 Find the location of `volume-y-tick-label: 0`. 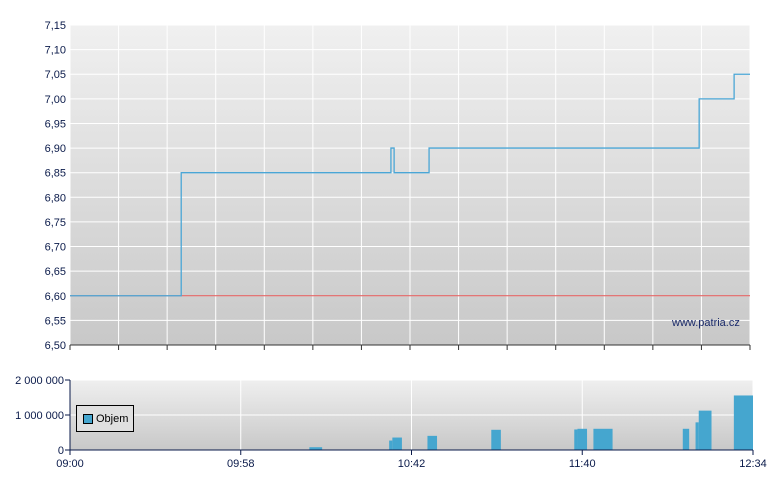

volume-y-tick-label: 0 is located at coordinates (61, 451).